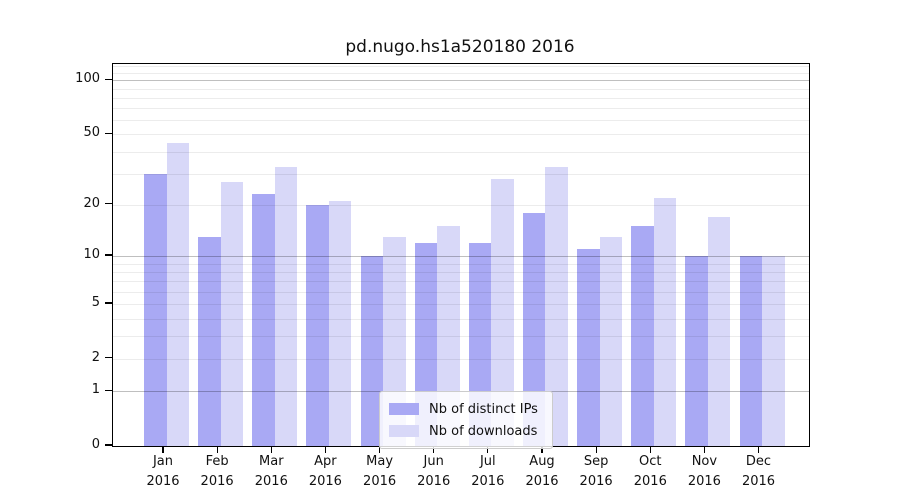 The height and width of the screenshot is (500, 900). What do you see at coordinates (372, 351) in the screenshot?
I see `bar-ips-may` at bounding box center [372, 351].